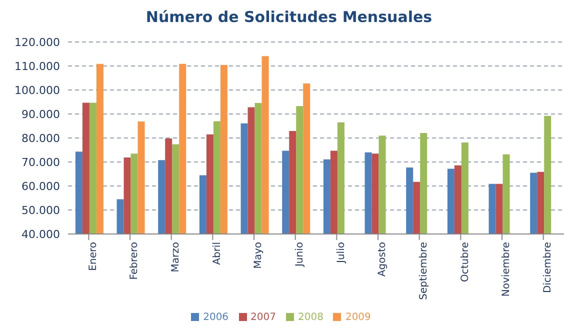  Describe the element at coordinates (37, 90) in the screenshot. I see `y-tick-label: 100.000` at that location.